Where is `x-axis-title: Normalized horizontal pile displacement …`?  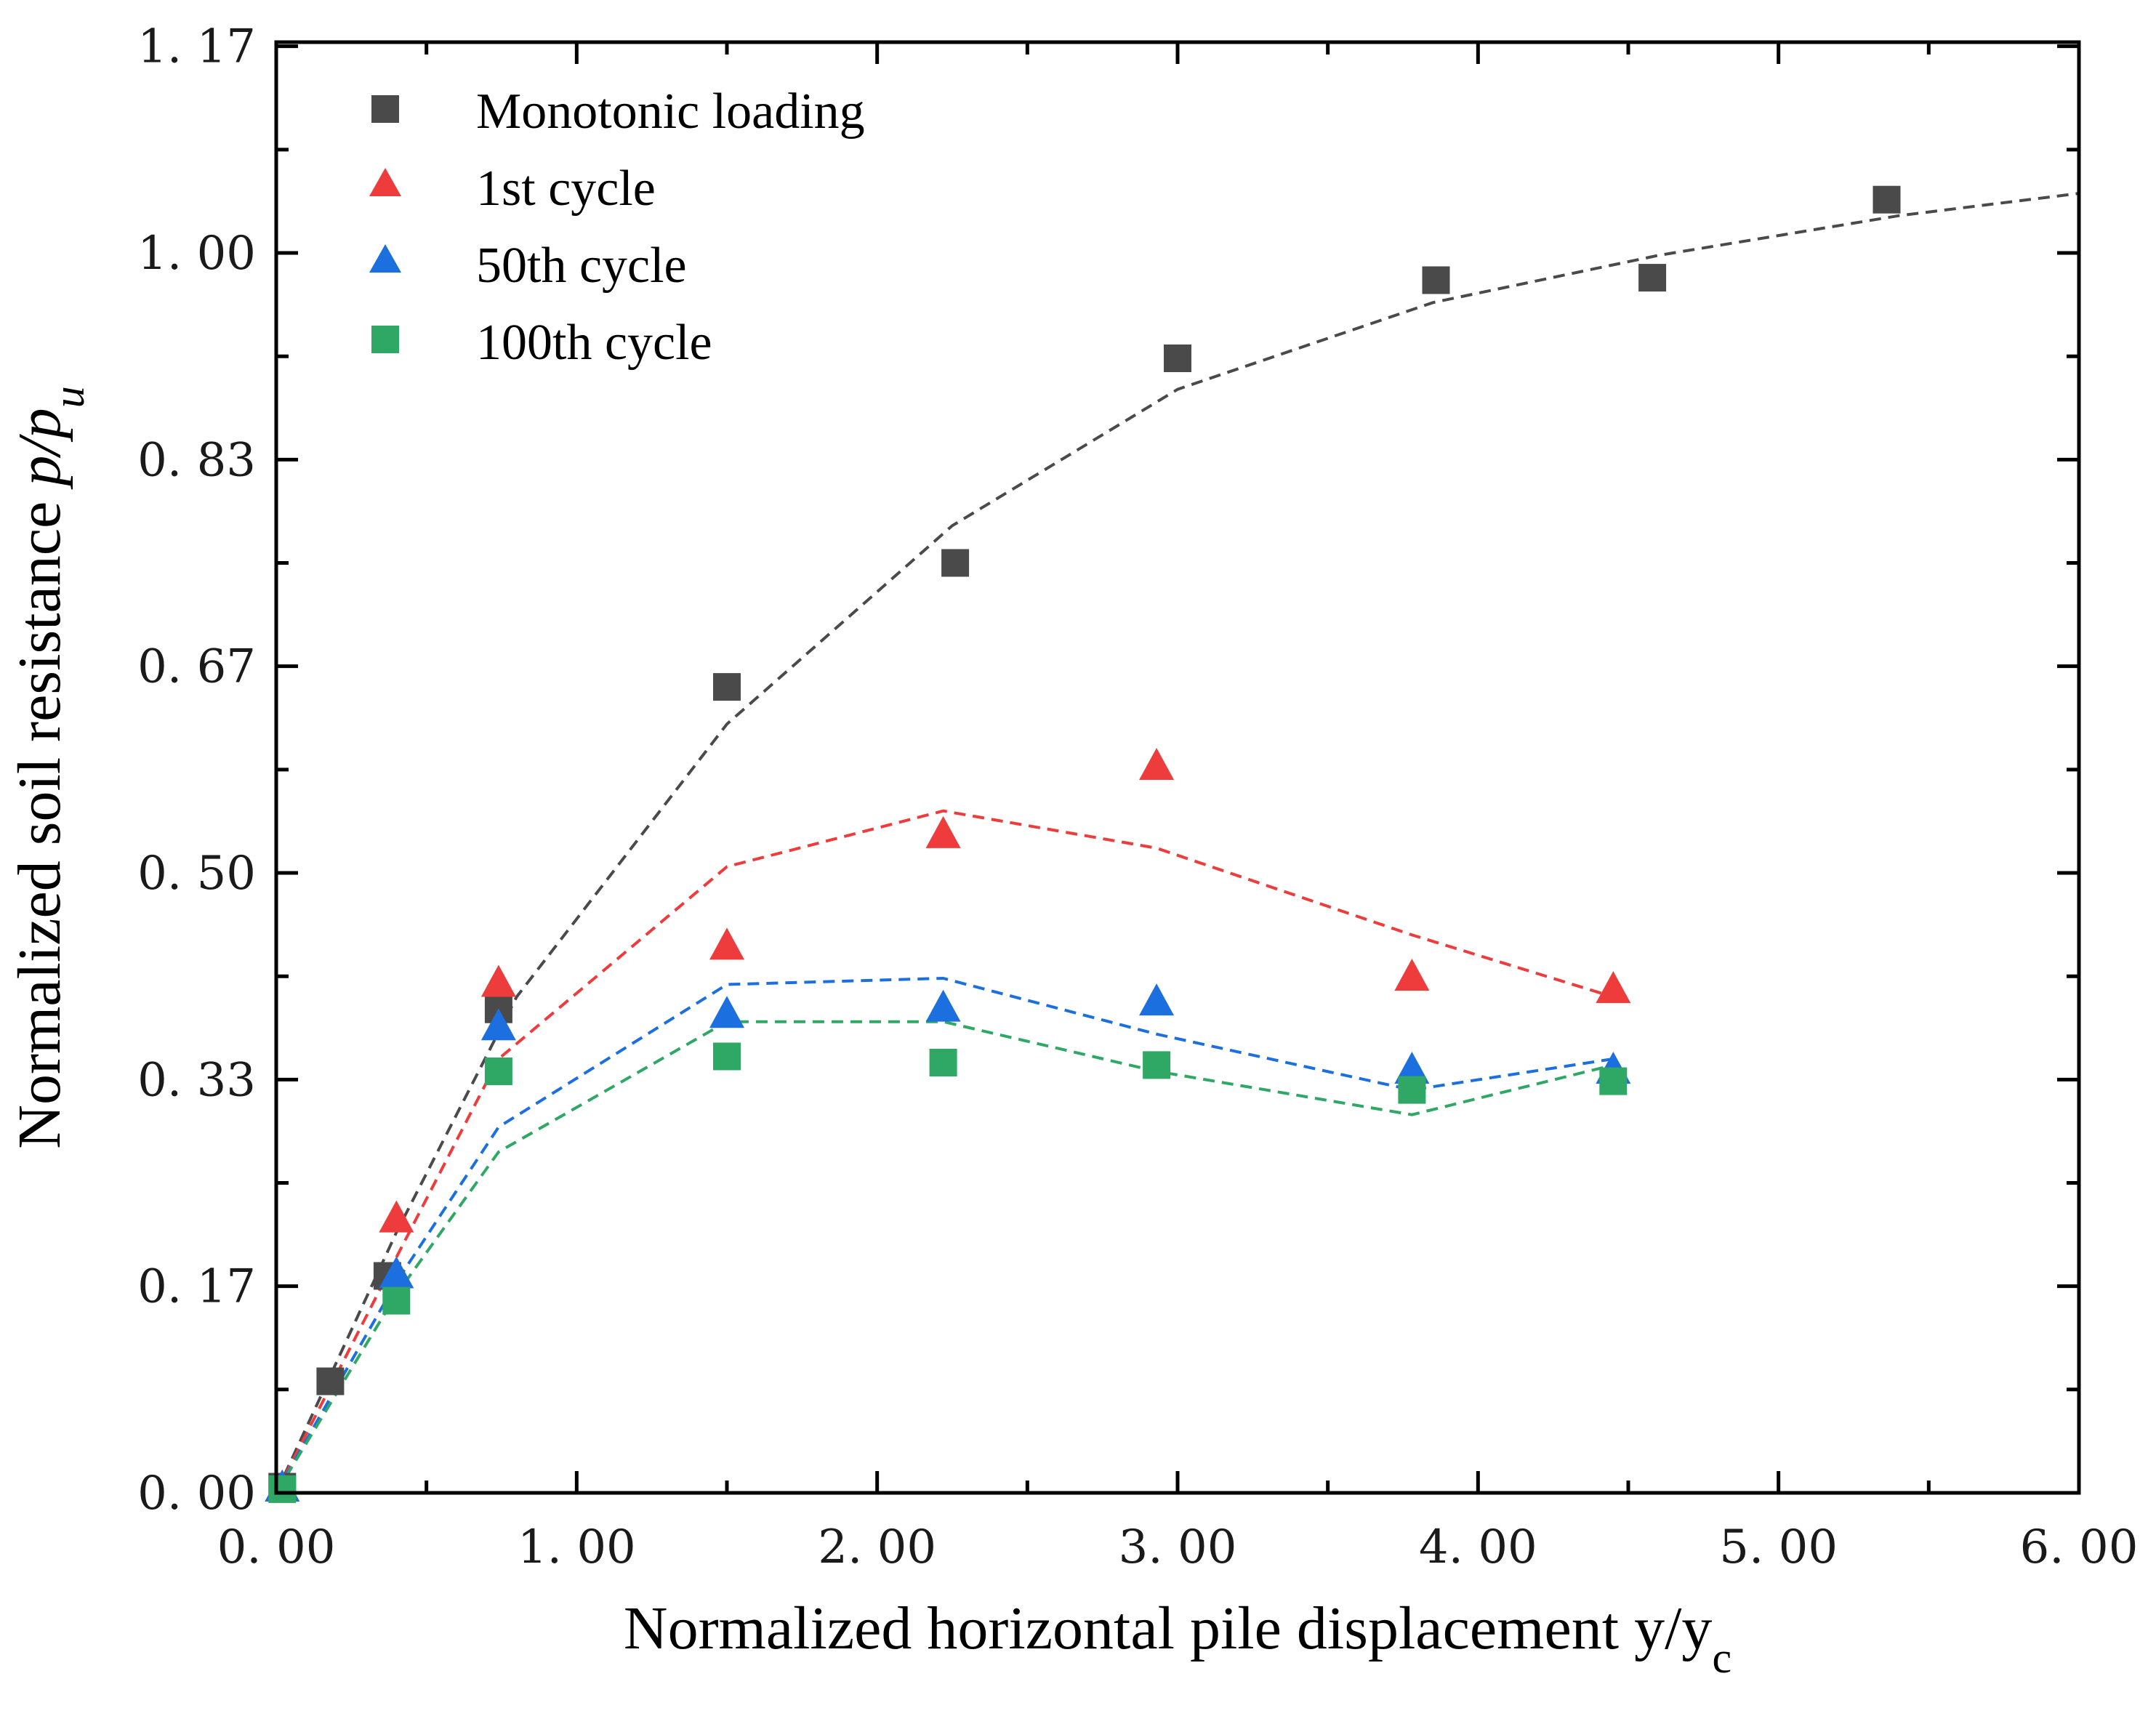
x-axis-title: Normalized horizontal pile displacement … is located at coordinates (1177, 1638).